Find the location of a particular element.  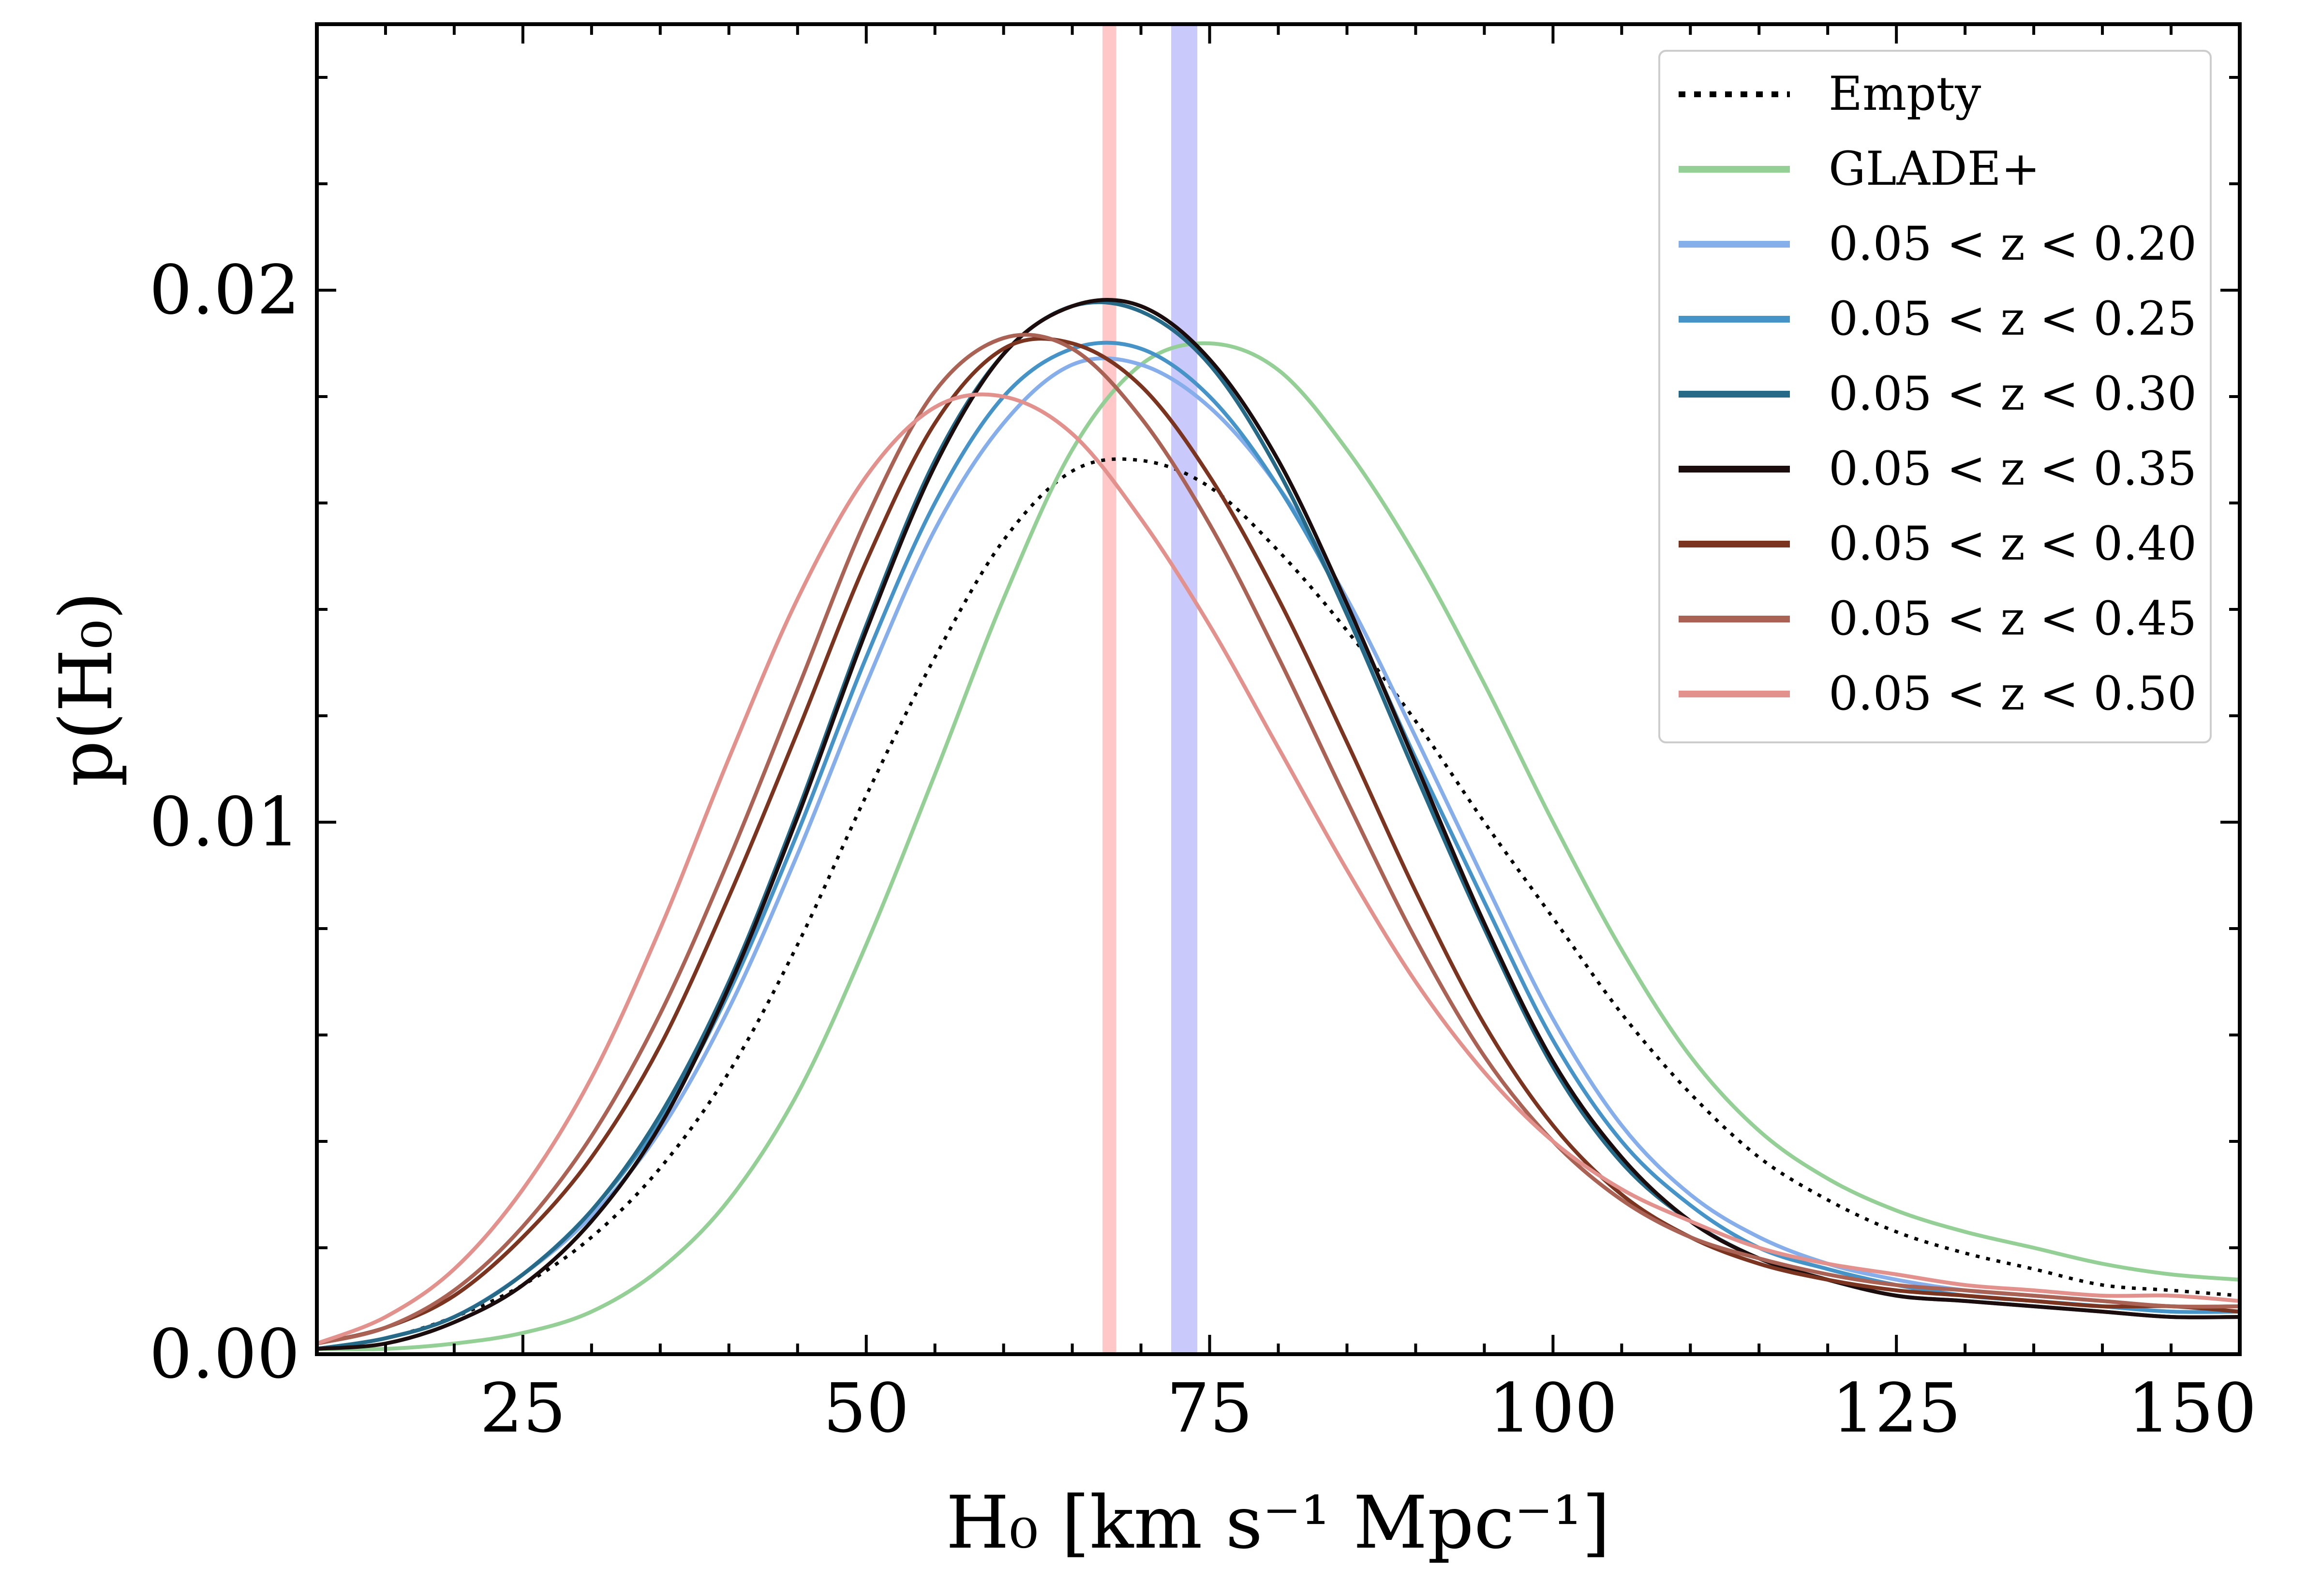

x-tick-label: 150 is located at coordinates (2192, 1408).